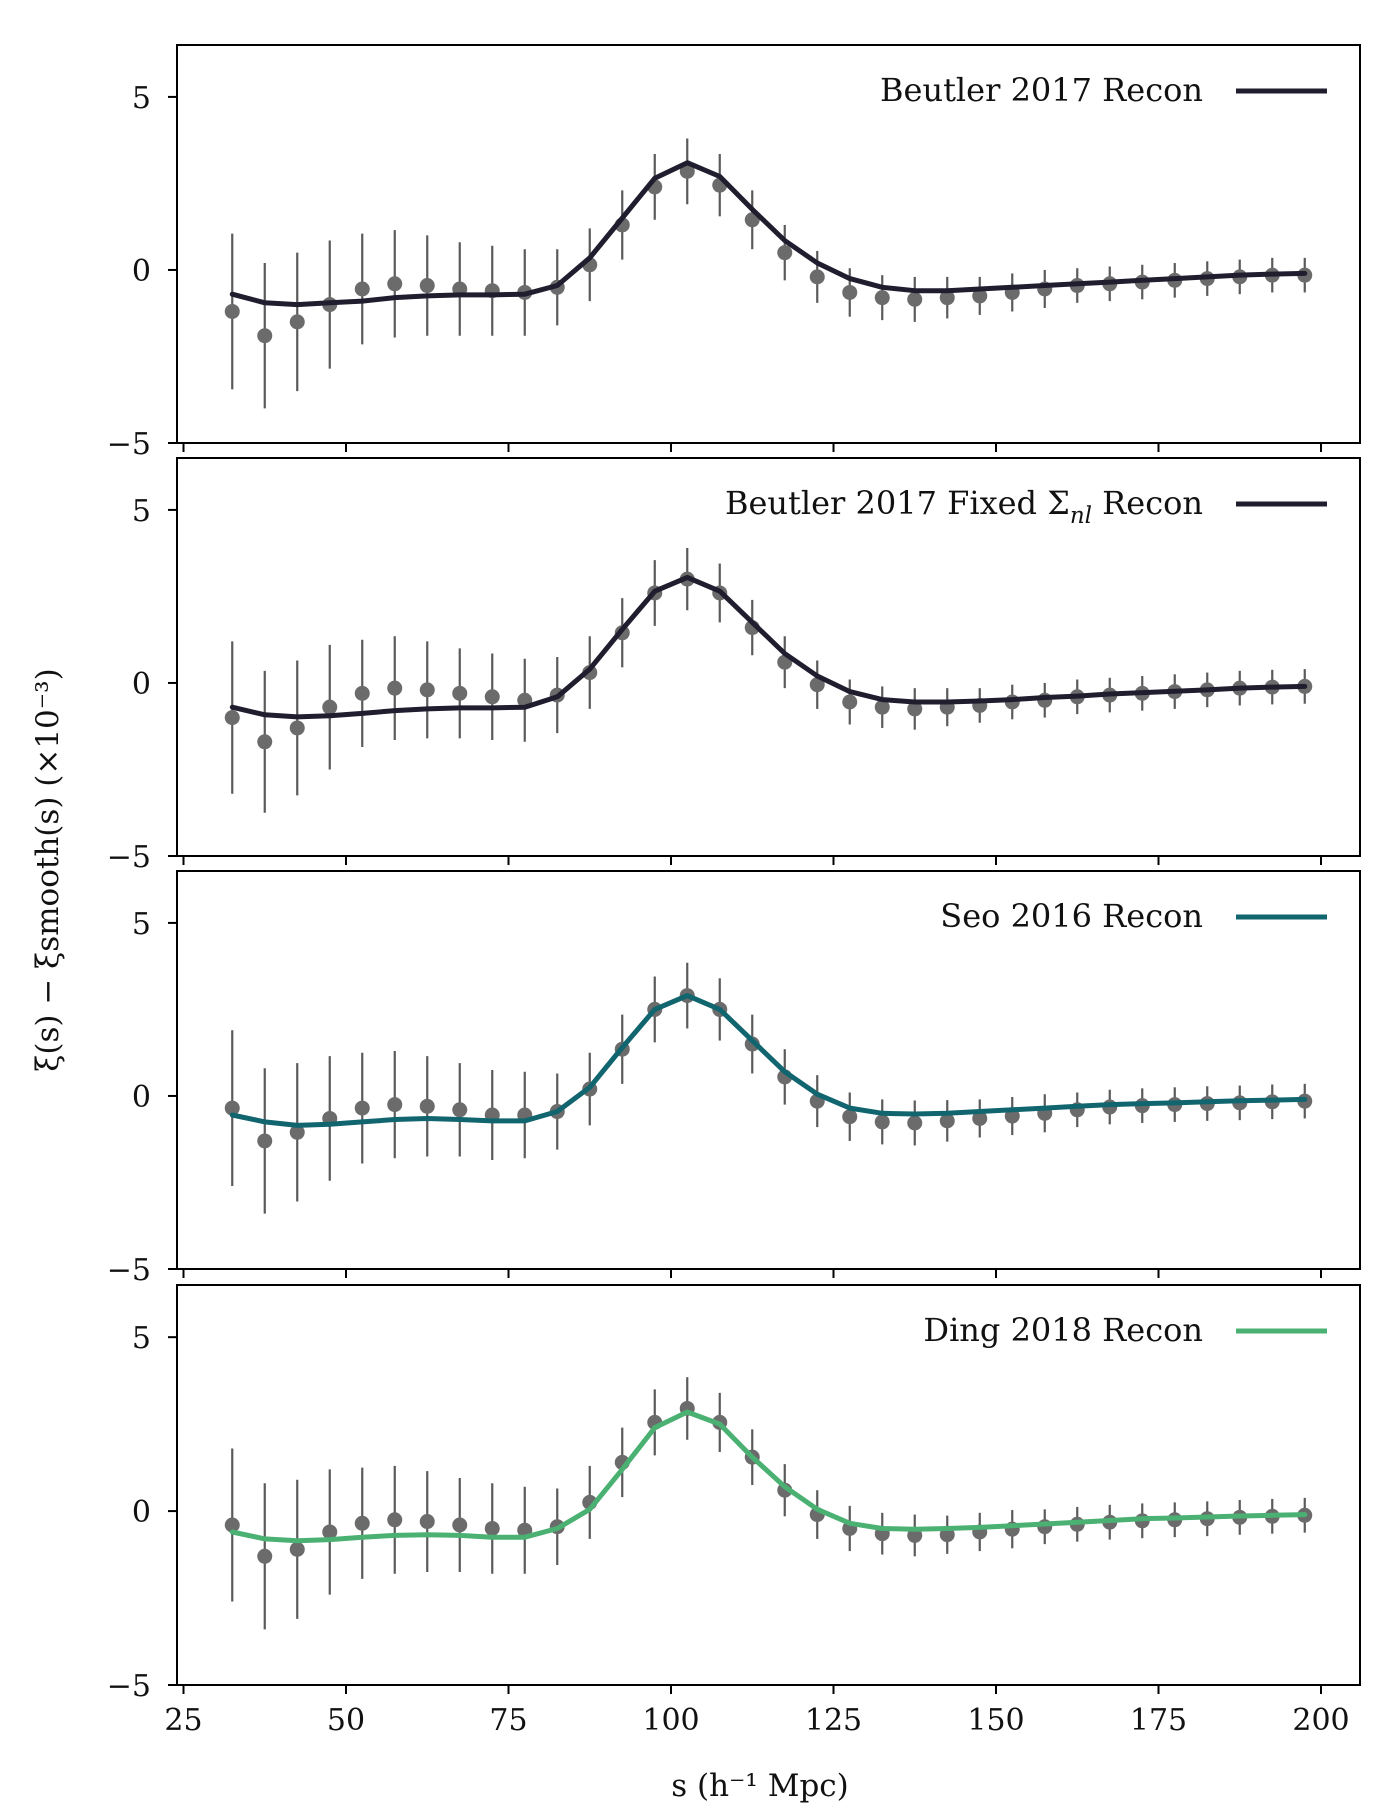  What do you see at coordinates (48, 869) in the screenshot?
I see `y-axis-label: ξ(s) − ξsmooth(s) (×10⁻³)` at bounding box center [48, 869].